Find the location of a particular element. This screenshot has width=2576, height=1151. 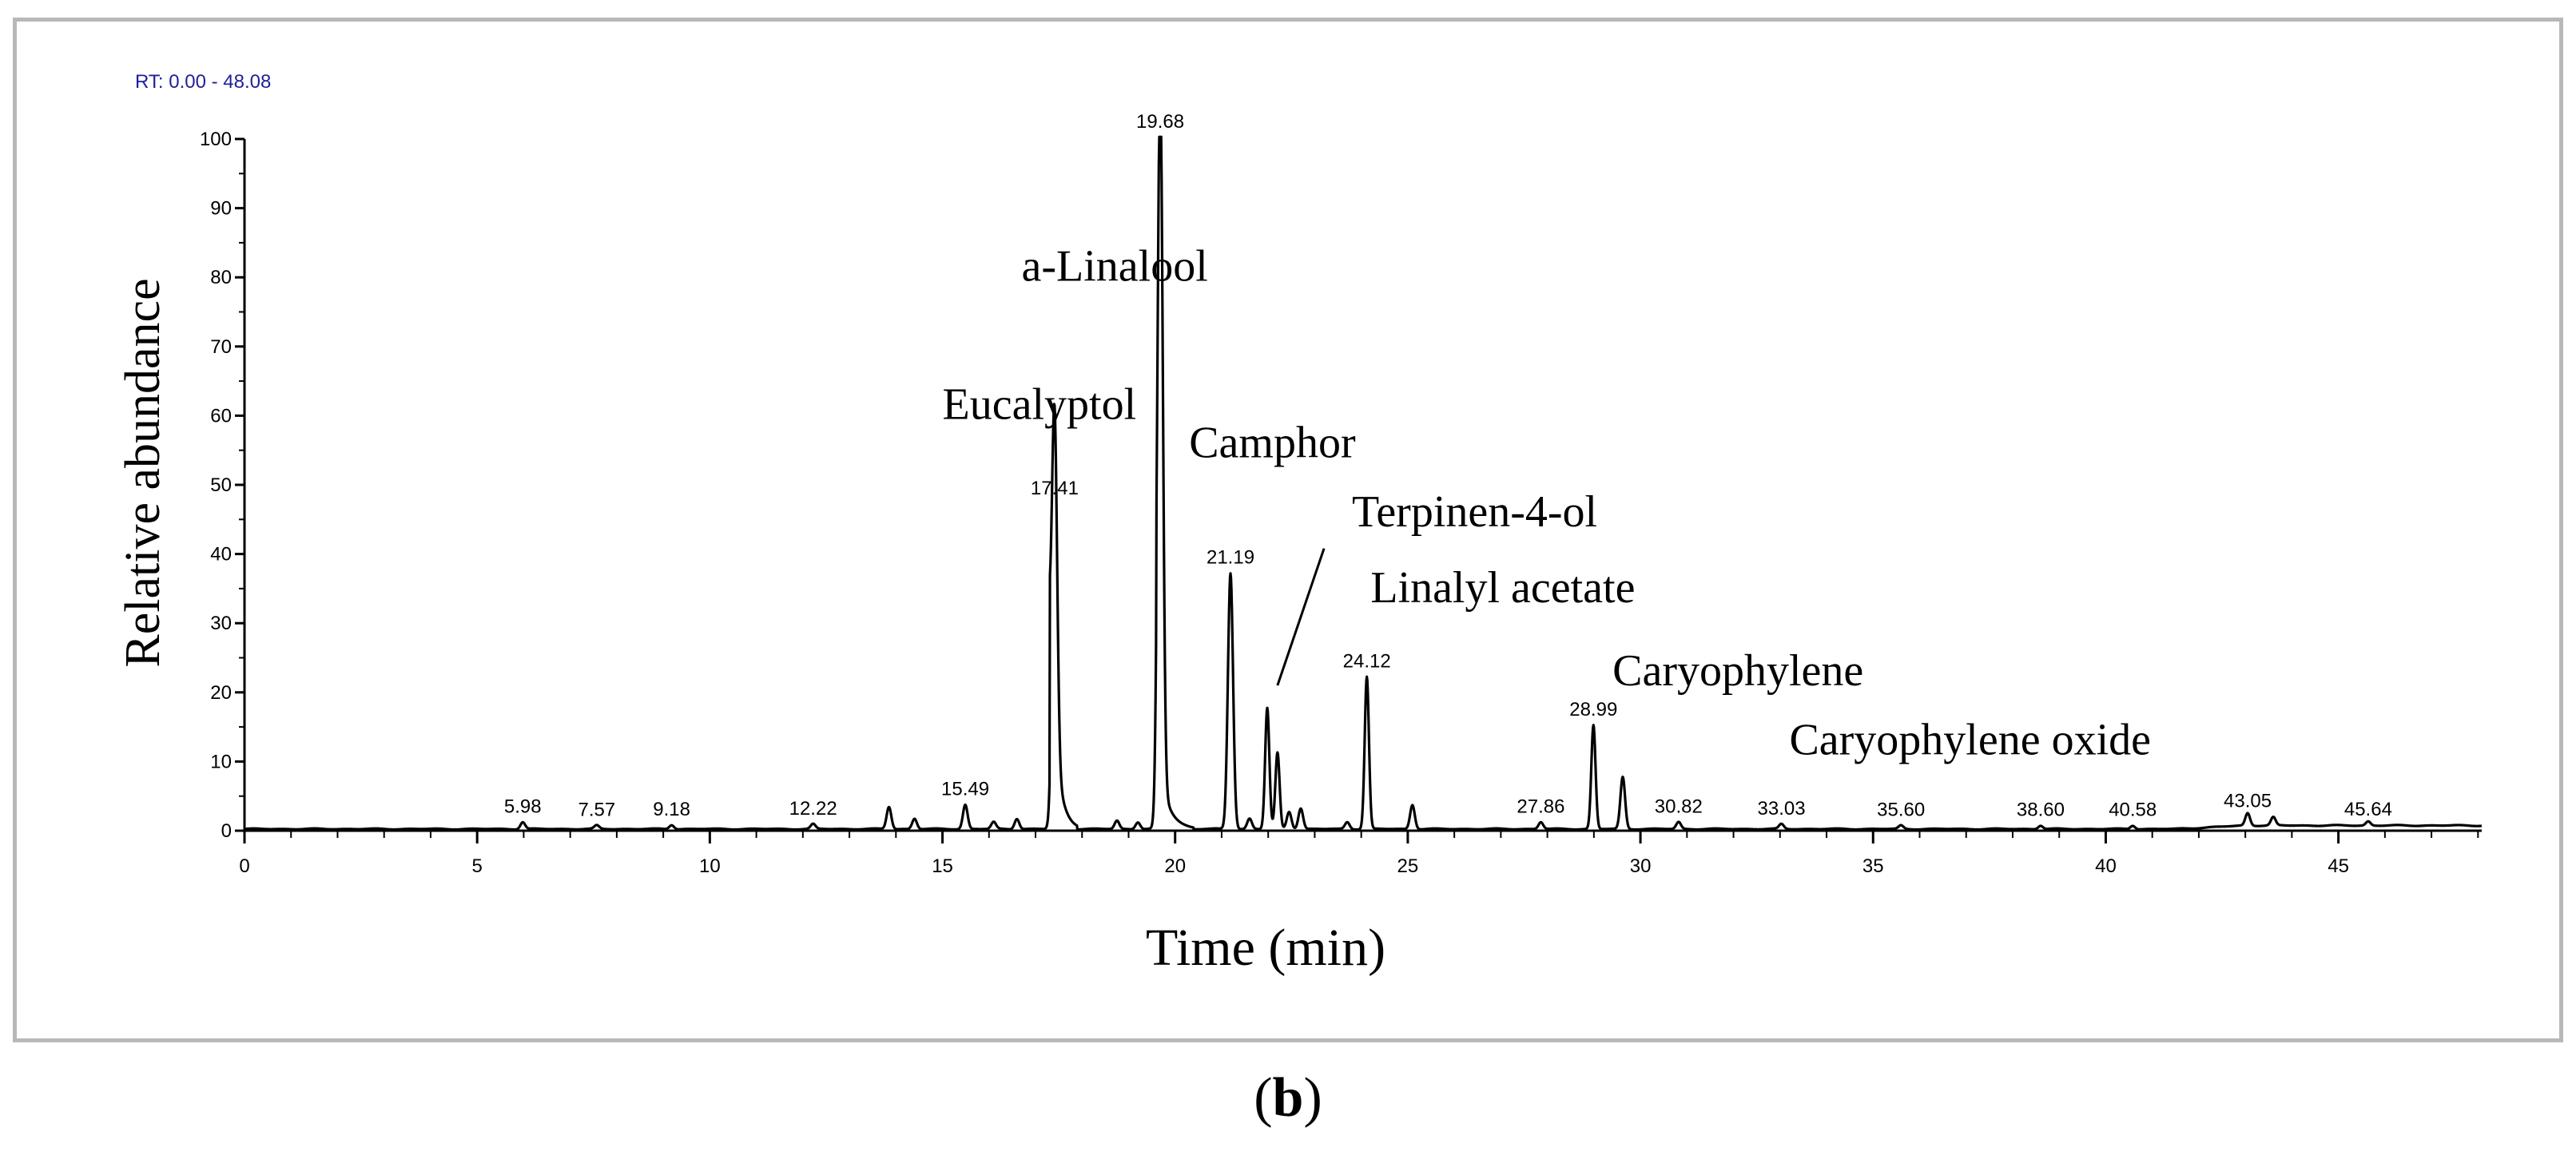

y-tick-label: 70 is located at coordinates (221, 347).